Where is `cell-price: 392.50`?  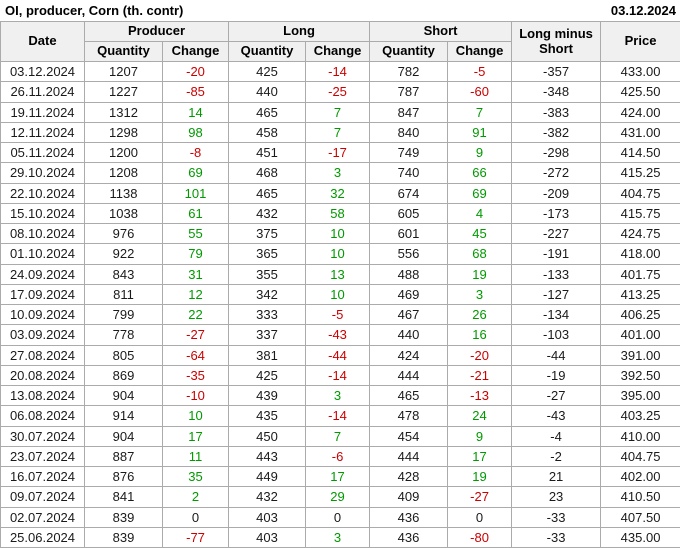
cell-price: 392.50 is located at coordinates (640, 375).